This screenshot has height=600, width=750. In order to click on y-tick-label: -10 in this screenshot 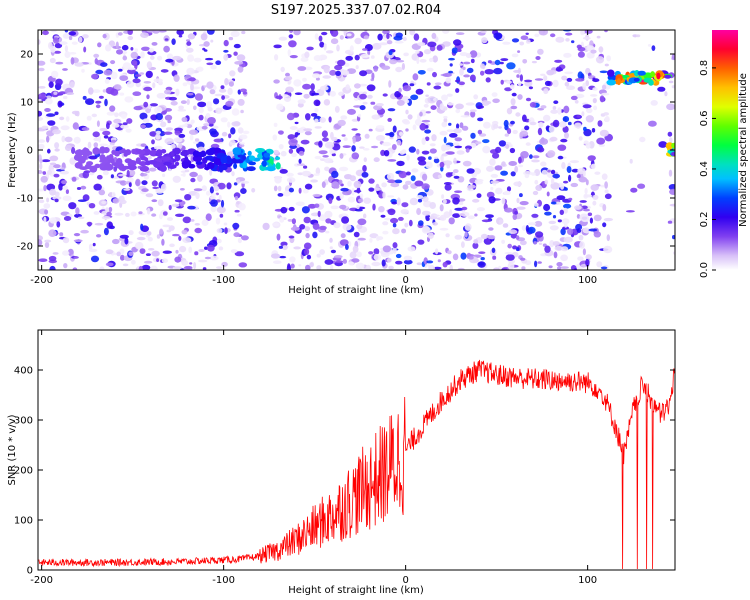, I will do `click(25, 199)`.